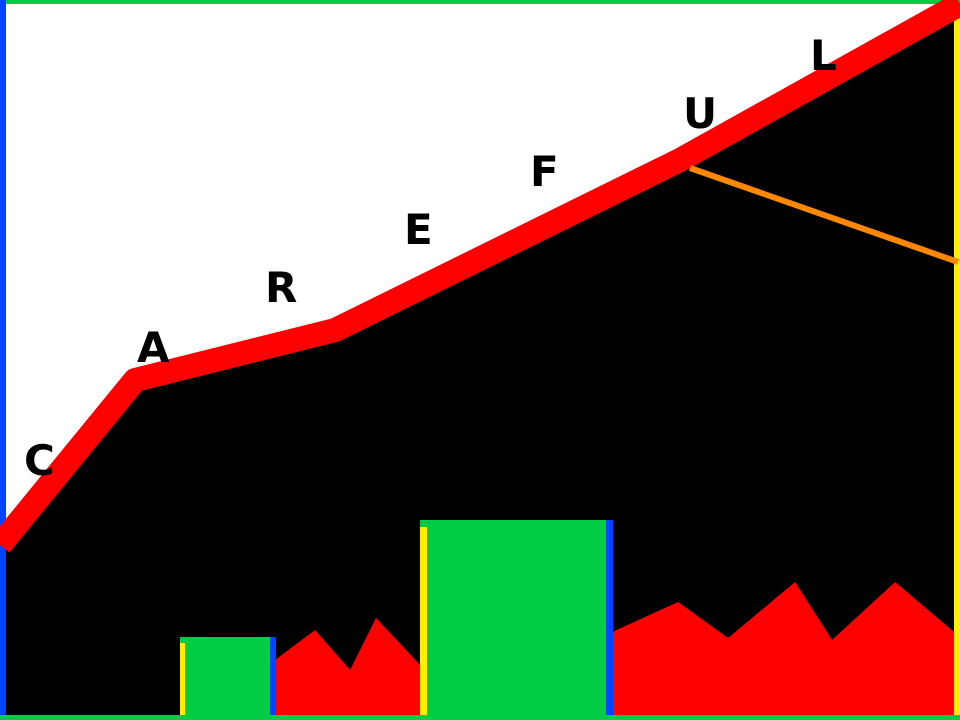 Image resolution: width=960 pixels, height=720 pixels. I want to click on letter-e: E, so click(418, 229).